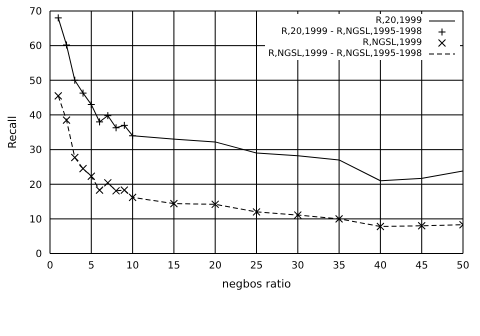  What do you see at coordinates (399, 21) in the screenshot?
I see `legend-label: R,20,1999` at bounding box center [399, 21].